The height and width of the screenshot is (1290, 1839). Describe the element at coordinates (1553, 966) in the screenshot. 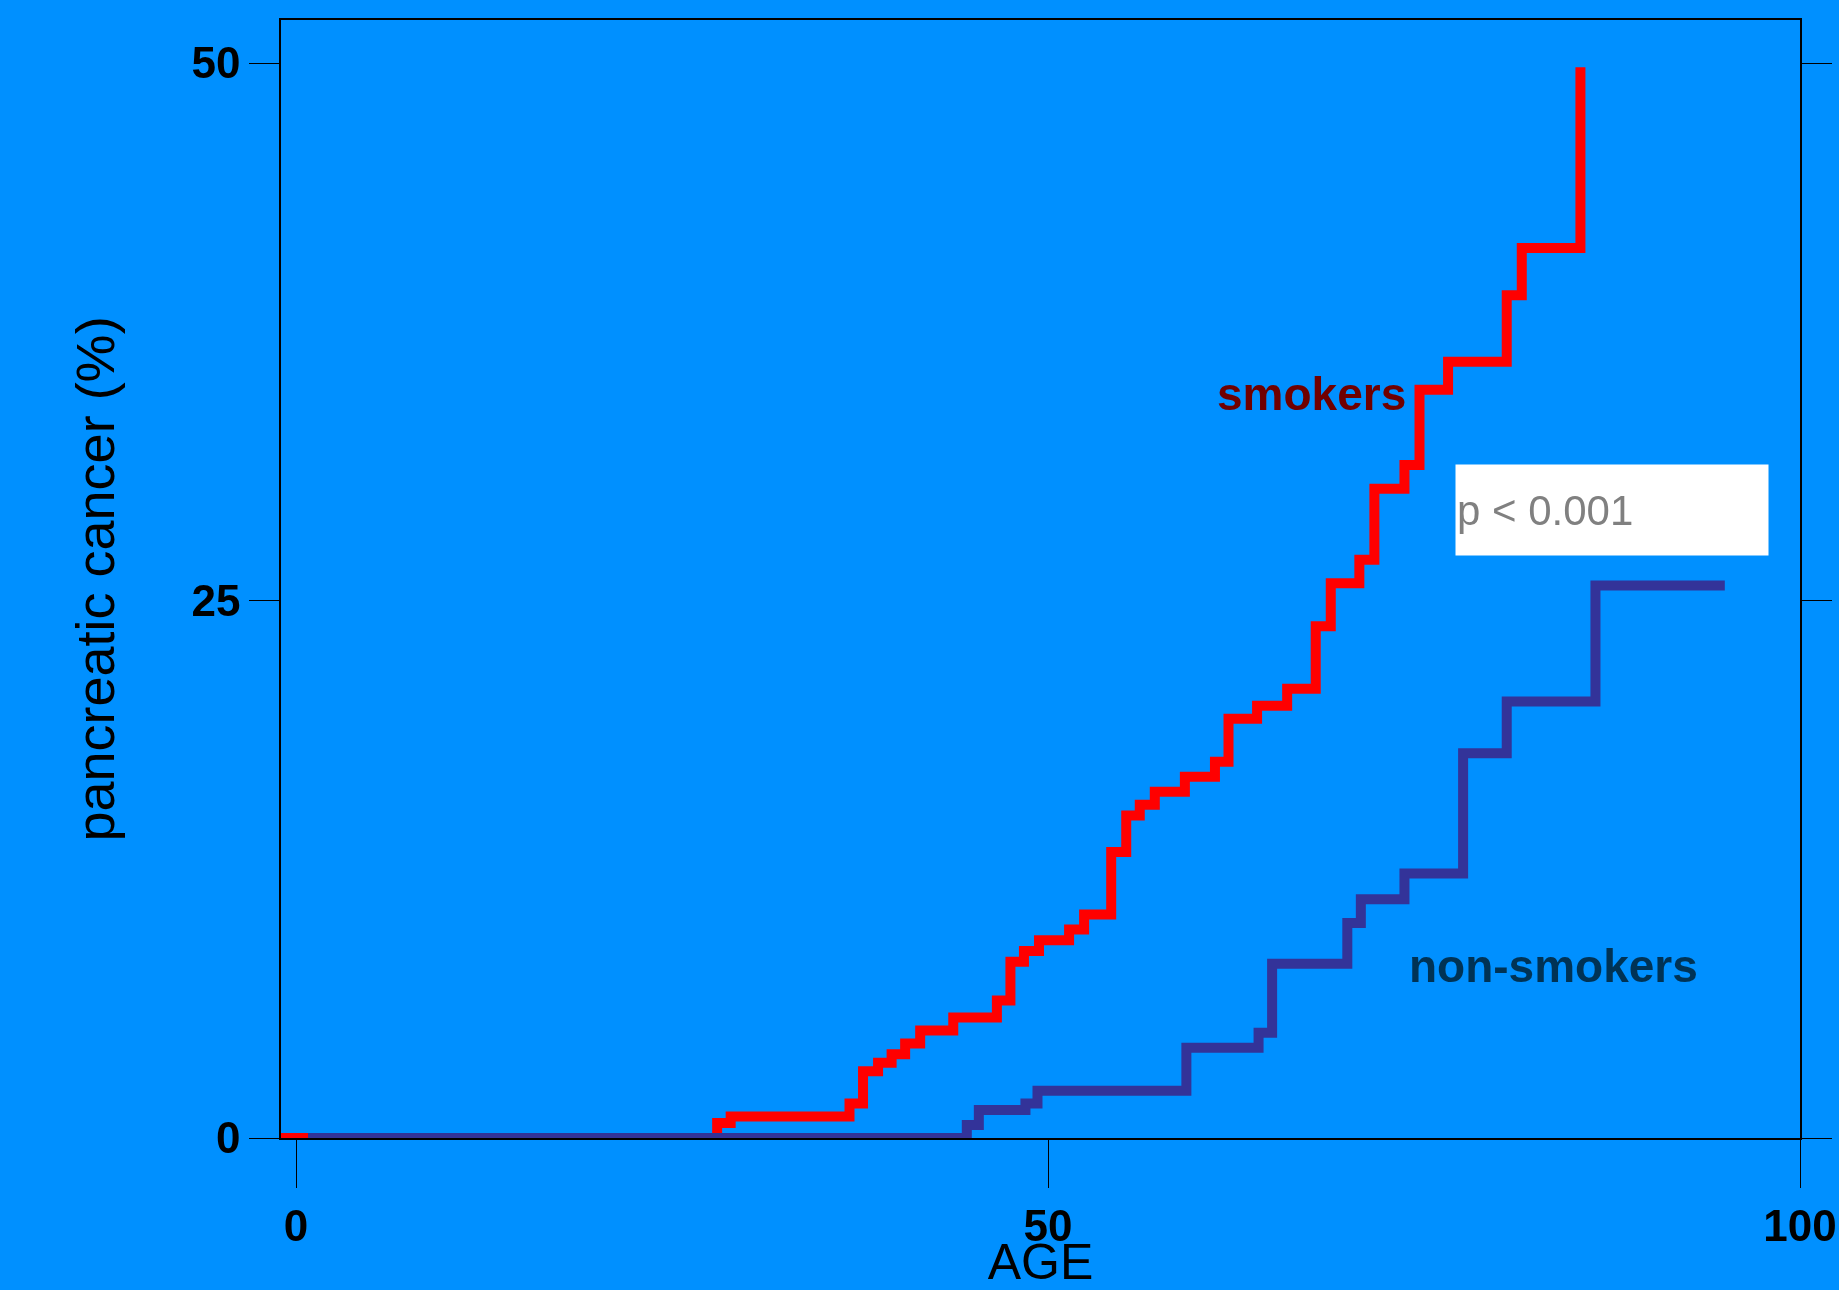

I see `series-label: non-smokers` at that location.